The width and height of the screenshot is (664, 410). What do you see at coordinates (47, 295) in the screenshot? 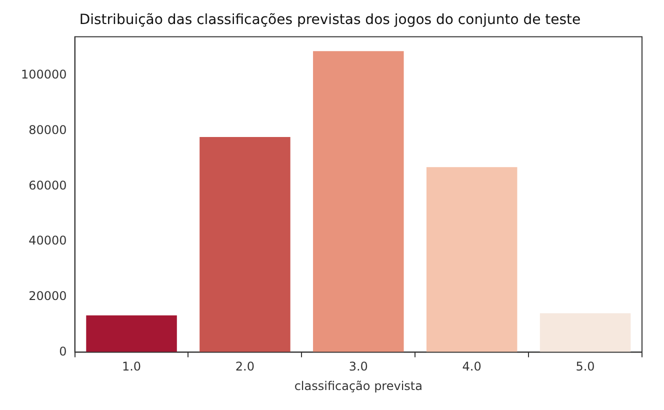
I see `y-tick-label: 20000` at bounding box center [47, 295].